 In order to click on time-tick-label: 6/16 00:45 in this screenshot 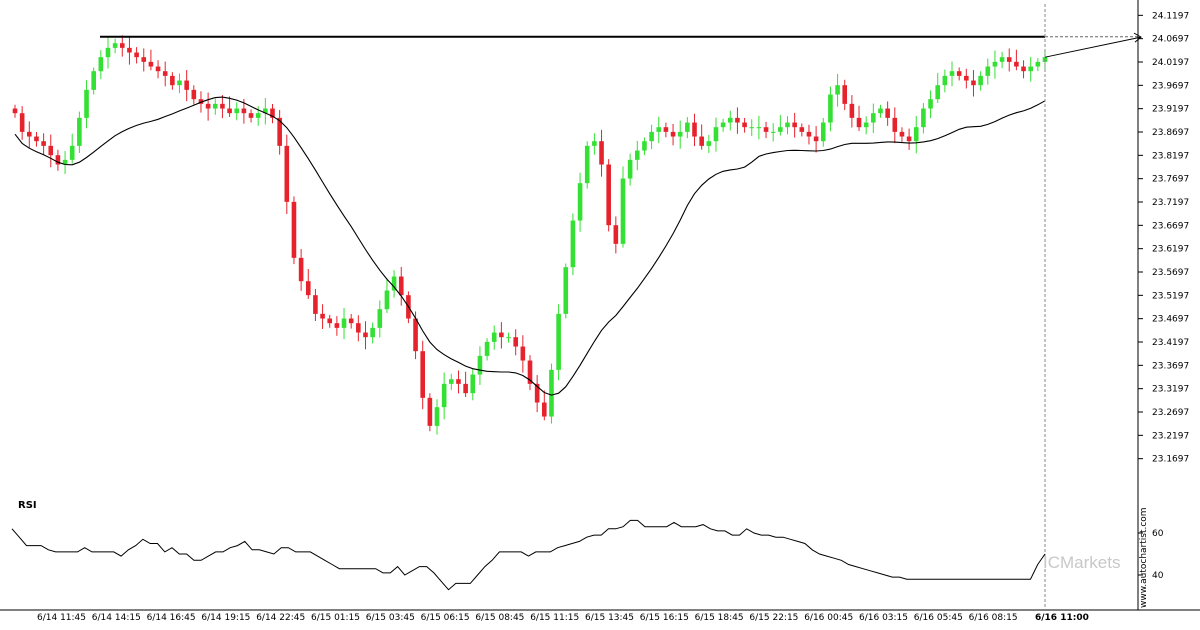, I will do `click(828, 618)`.